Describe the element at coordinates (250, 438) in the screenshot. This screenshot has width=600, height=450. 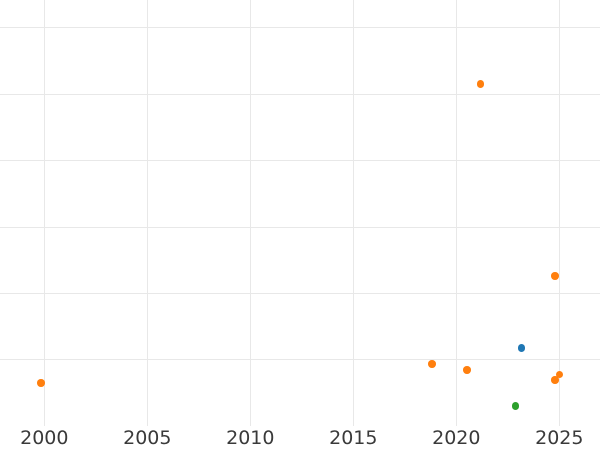
I see `x-tick-label-2010: 2010` at that location.